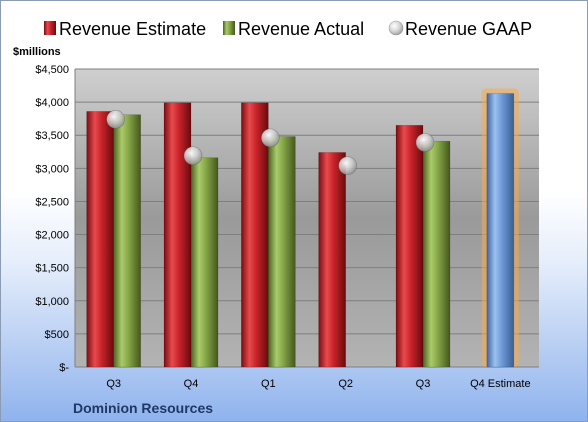 Image resolution: width=588 pixels, height=422 pixels. I want to click on legend-revenue-actual-swatch, so click(229, 28).